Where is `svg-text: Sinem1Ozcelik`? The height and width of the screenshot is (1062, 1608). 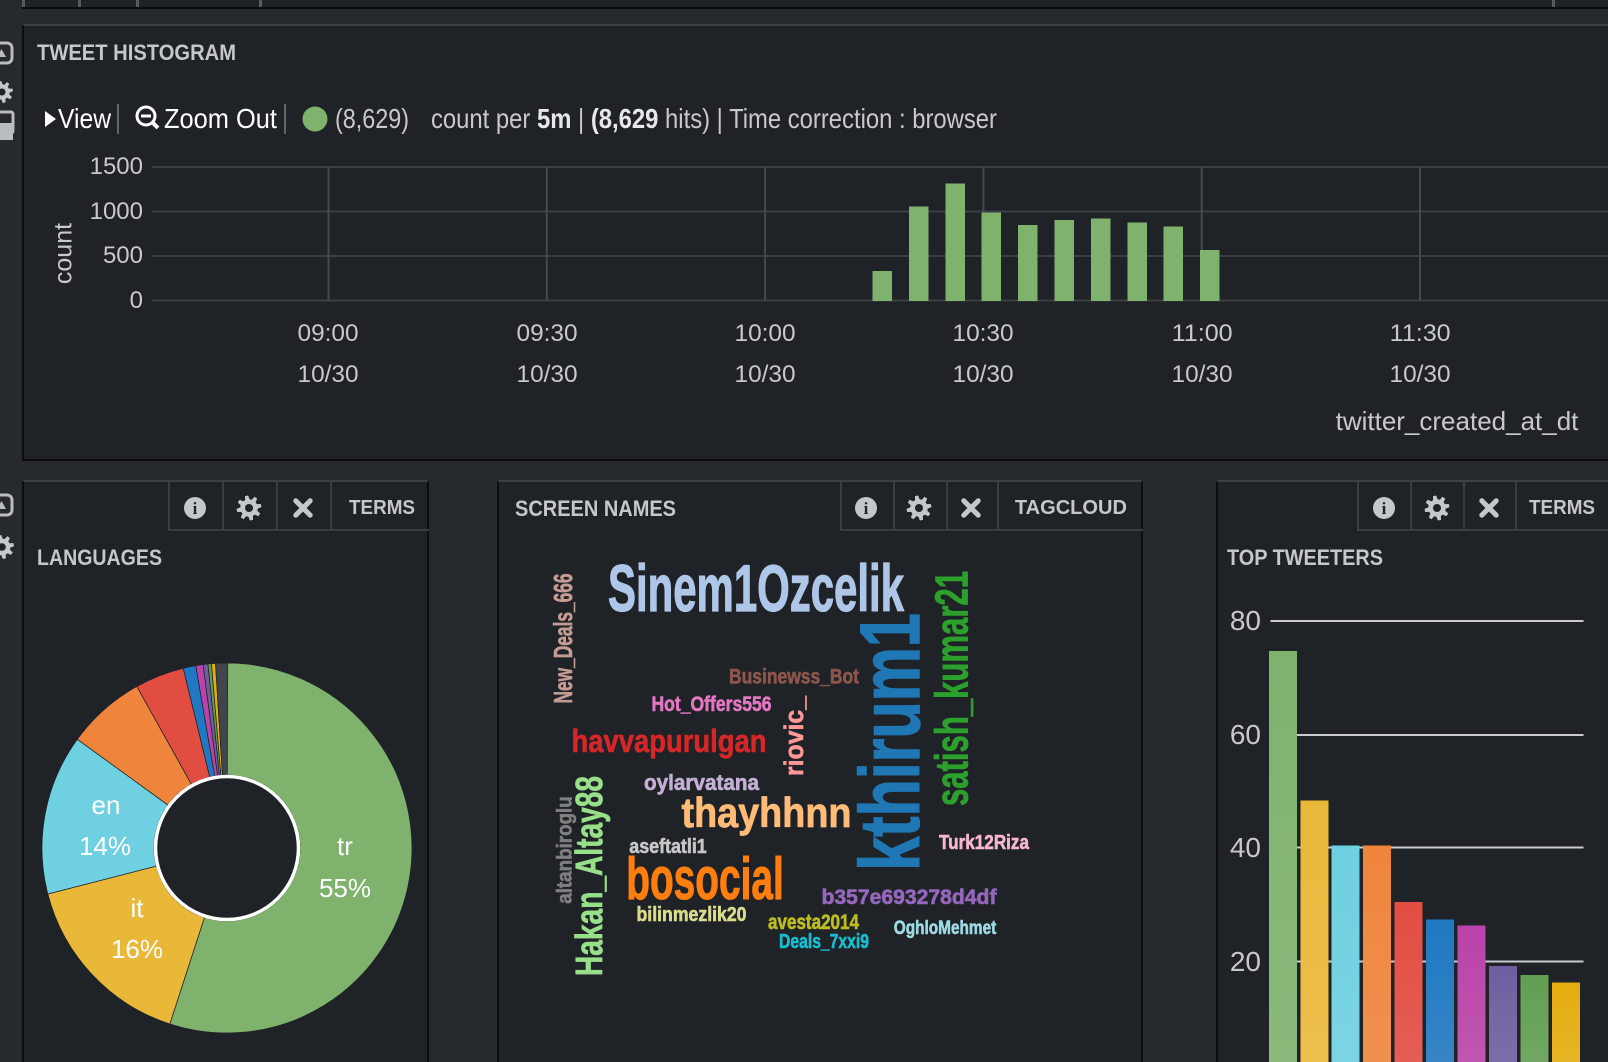 svg-text: Sinem1Ozcelik is located at coordinates (756, 588).